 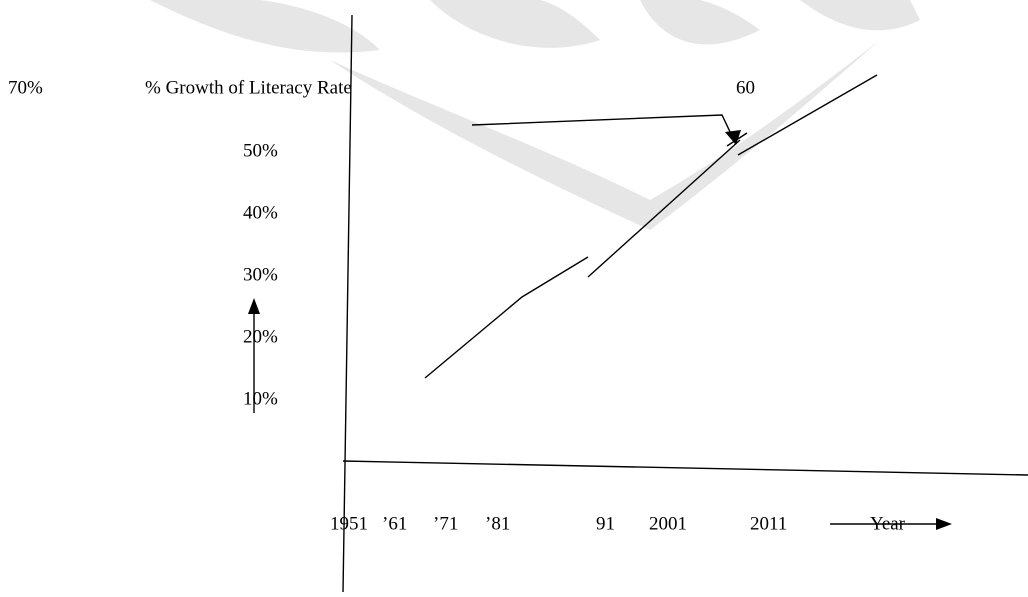 What do you see at coordinates (605, 523) in the screenshot?
I see `x-label: 91` at bounding box center [605, 523].